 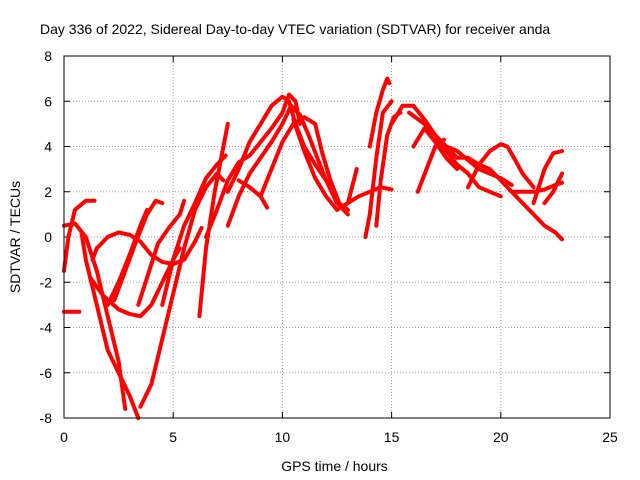 What do you see at coordinates (501, 437) in the screenshot?
I see `x-tick-label: 20` at bounding box center [501, 437].